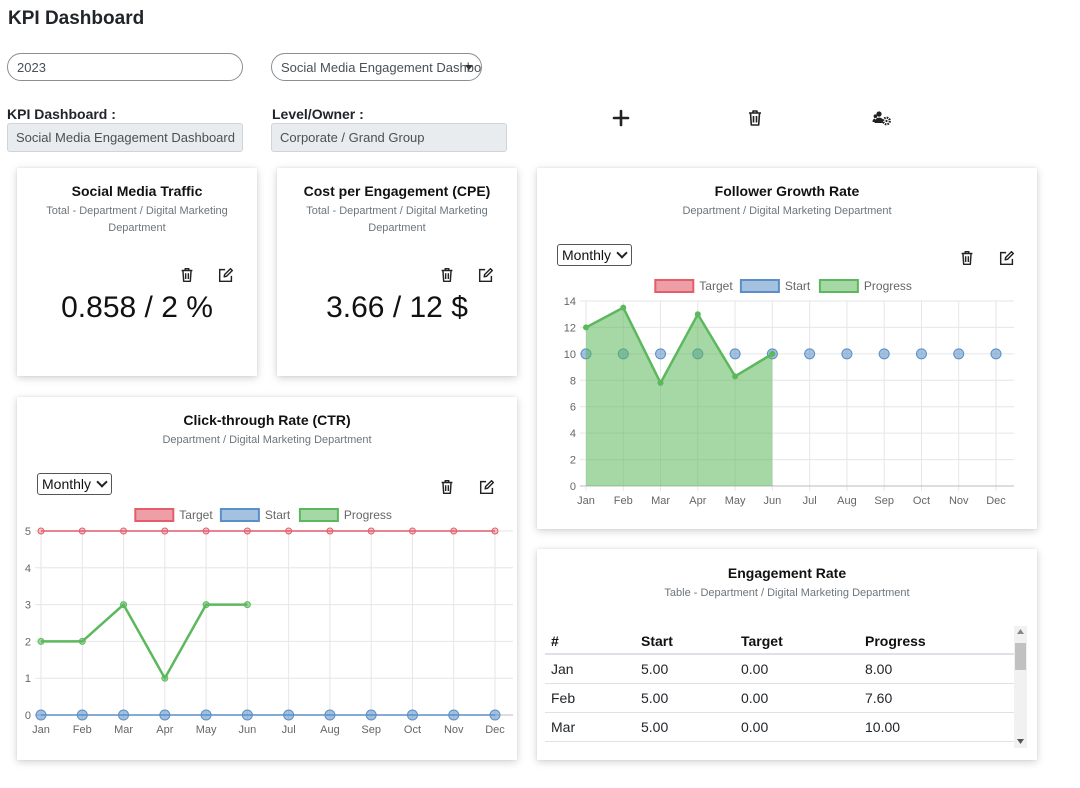  What do you see at coordinates (936, 727) in the screenshot?
I see `table-cell: 10.00` at bounding box center [936, 727].